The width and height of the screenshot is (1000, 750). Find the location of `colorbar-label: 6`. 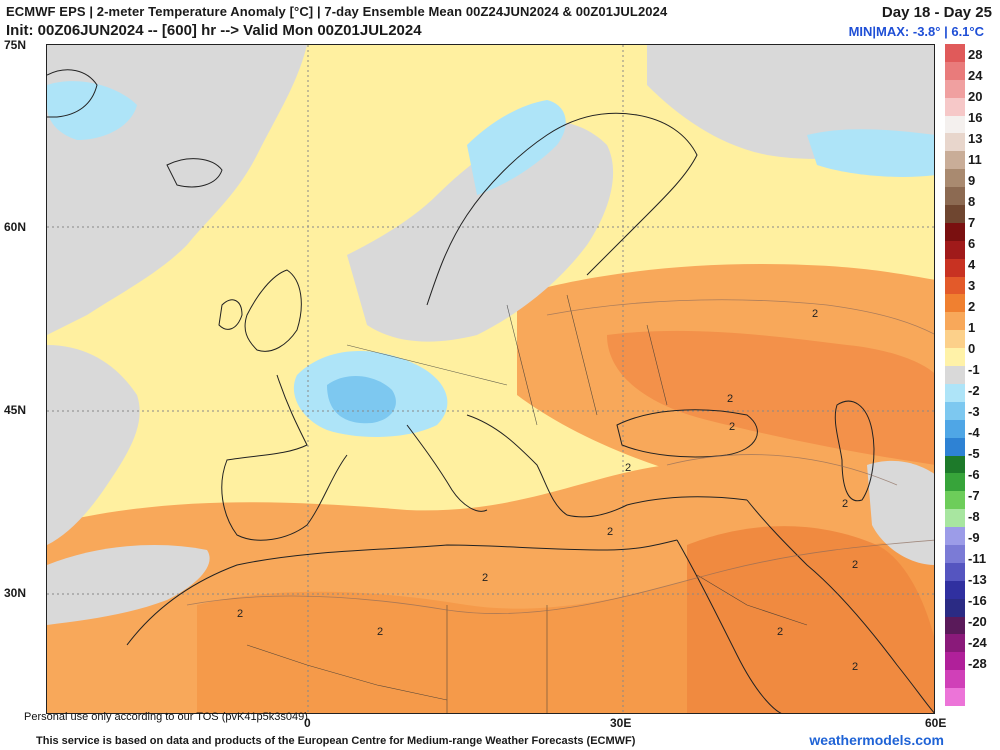

colorbar-label: 6 is located at coordinates (972, 243).